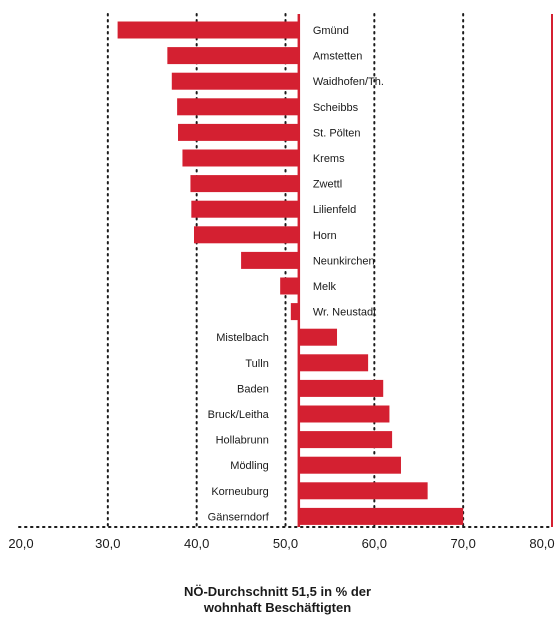 The height and width of the screenshot is (624, 555). What do you see at coordinates (327, 185) in the screenshot?
I see `bar-label: Zwettl` at bounding box center [327, 185].